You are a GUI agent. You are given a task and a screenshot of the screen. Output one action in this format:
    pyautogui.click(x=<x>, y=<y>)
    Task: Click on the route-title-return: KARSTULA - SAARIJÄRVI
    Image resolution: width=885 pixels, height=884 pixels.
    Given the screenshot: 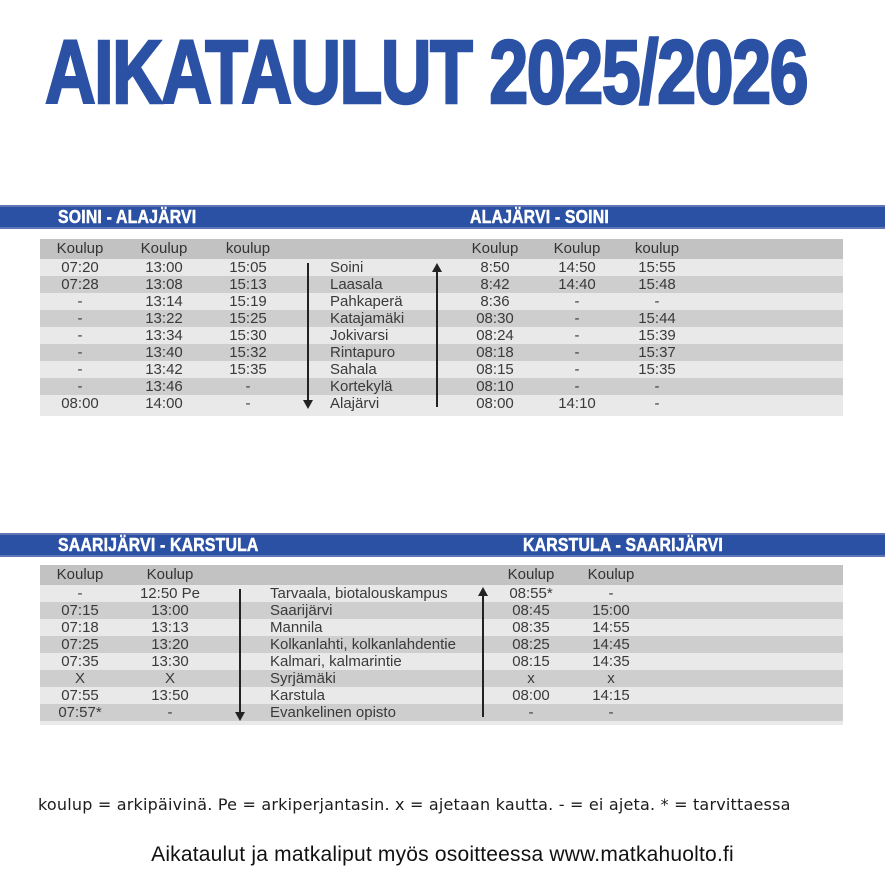 What is the action you would take?
    pyautogui.click(x=623, y=545)
    